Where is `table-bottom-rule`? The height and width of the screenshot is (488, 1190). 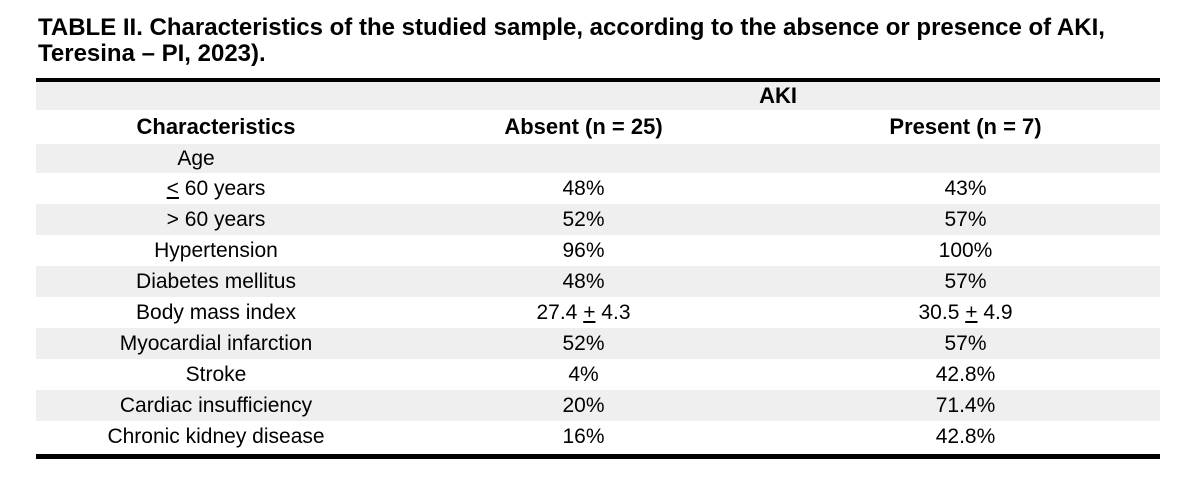 table-bottom-rule is located at coordinates (598, 456).